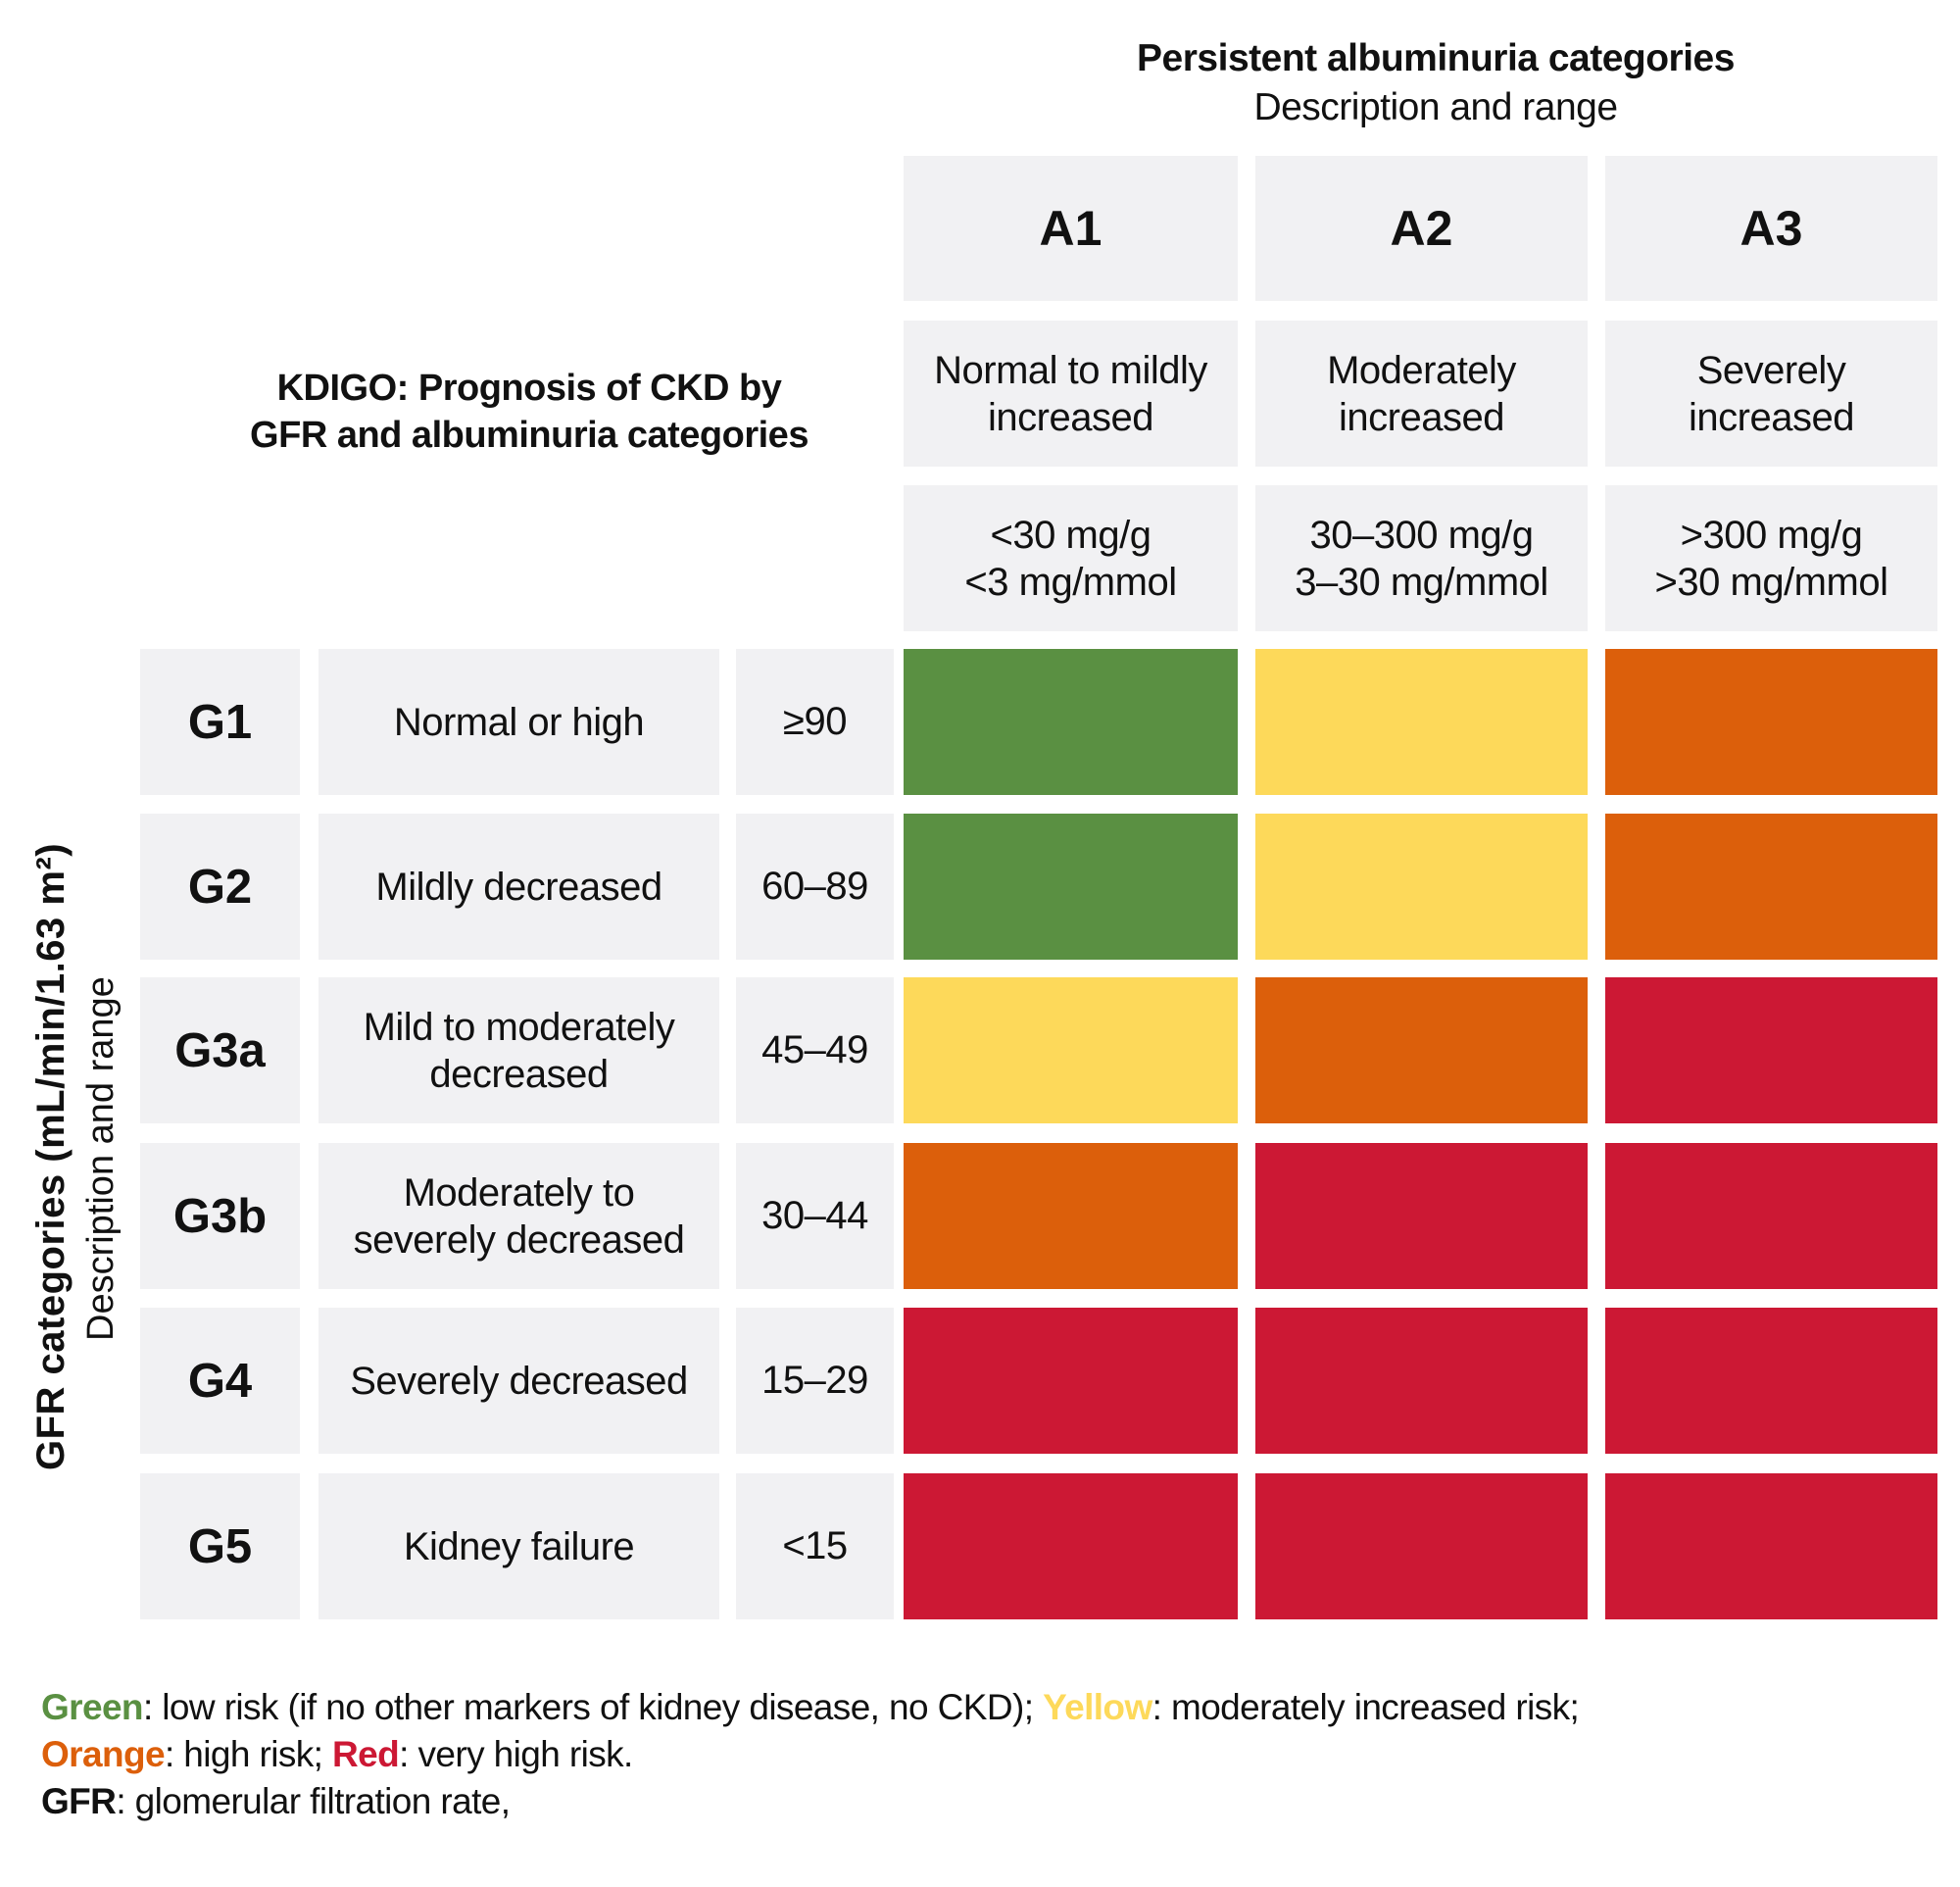 The image size is (1960, 1887). I want to click on gfr-code-cell: G5, so click(220, 1546).